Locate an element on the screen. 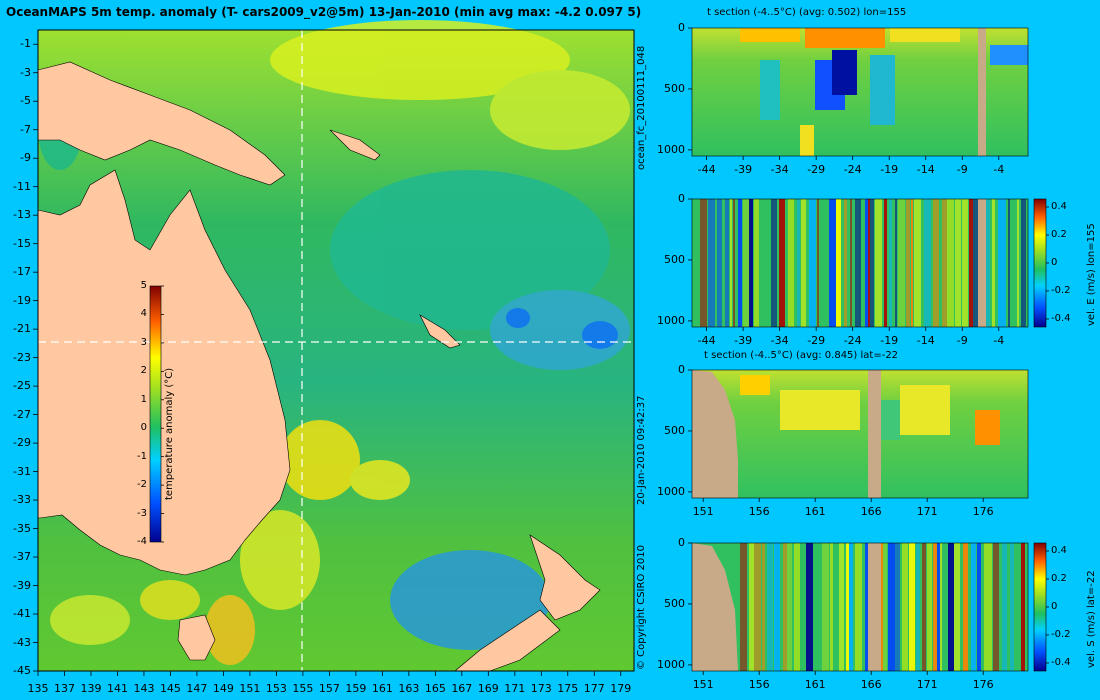 The image size is (1100, 700). map-lat-tick-label: -7 is located at coordinates (25, 129).